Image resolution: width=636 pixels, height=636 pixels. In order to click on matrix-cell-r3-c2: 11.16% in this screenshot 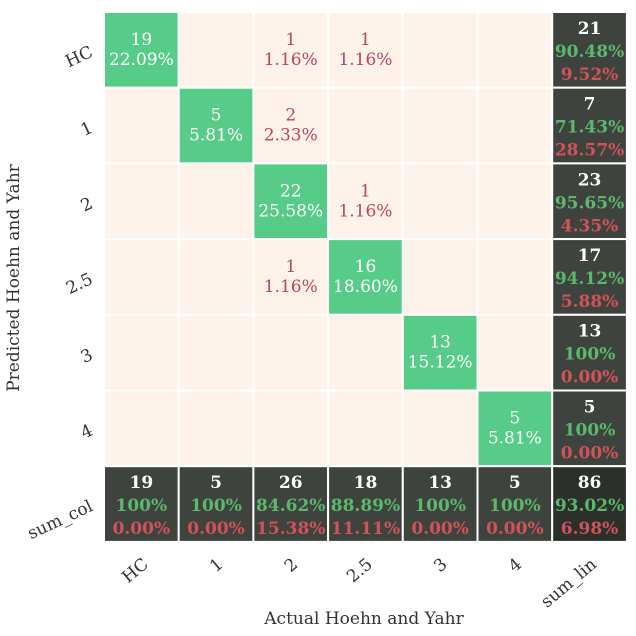, I will do `click(291, 277)`.